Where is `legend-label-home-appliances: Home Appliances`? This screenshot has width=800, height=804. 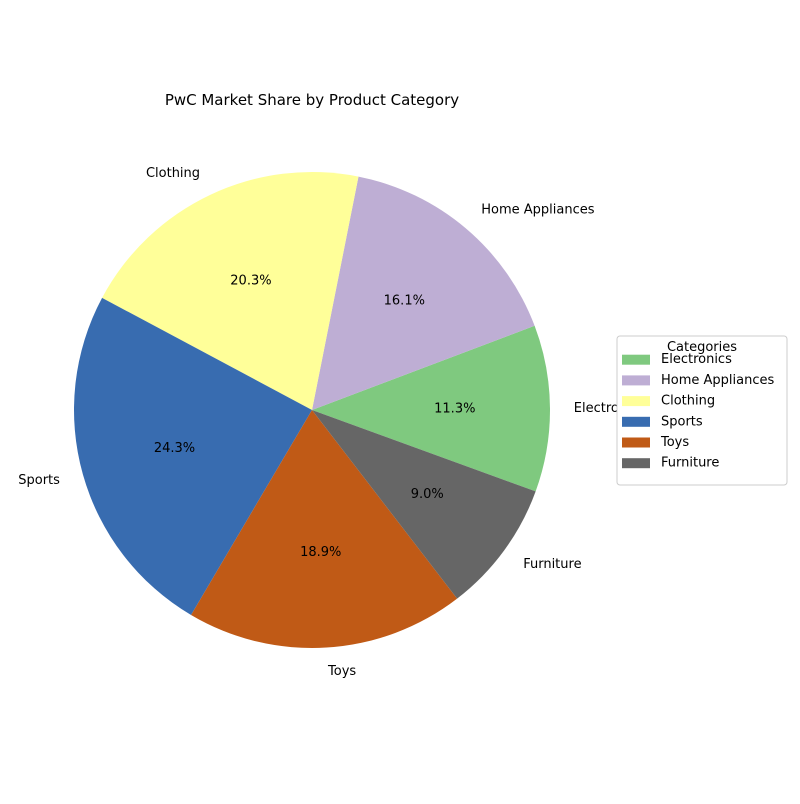 legend-label-home-appliances: Home Appliances is located at coordinates (717, 380).